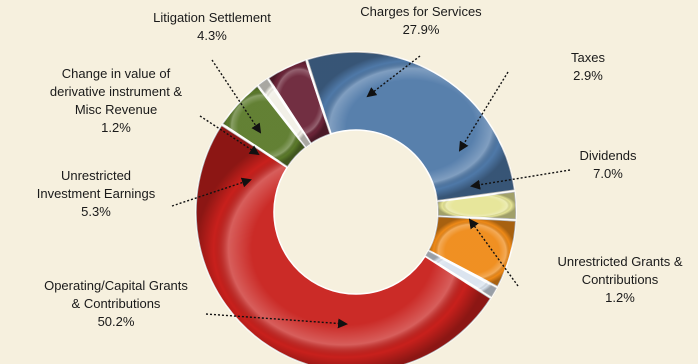  I want to click on category-label: derivative instrument &, so click(116, 91).